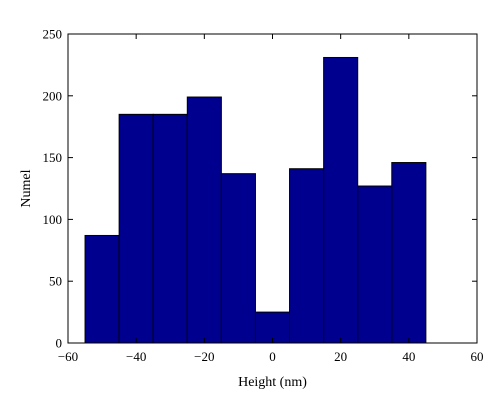  What do you see at coordinates (408, 356) in the screenshot?
I see `x-tick-label: 40` at bounding box center [408, 356].